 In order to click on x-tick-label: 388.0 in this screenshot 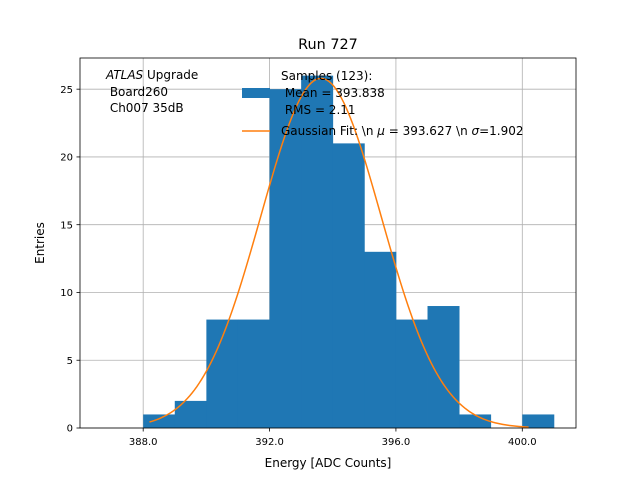, I will do `click(143, 442)`.